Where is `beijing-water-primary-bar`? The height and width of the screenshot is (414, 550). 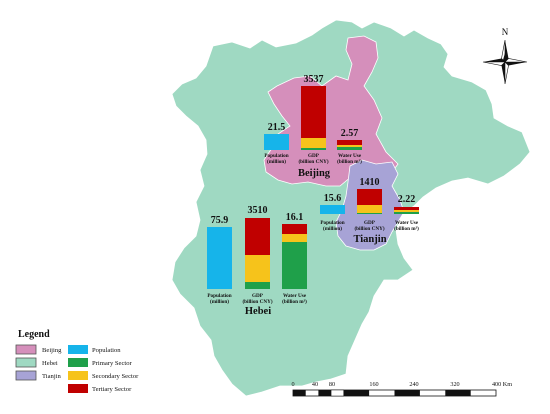
beijing-water-primary-bar is located at coordinates (349, 148).